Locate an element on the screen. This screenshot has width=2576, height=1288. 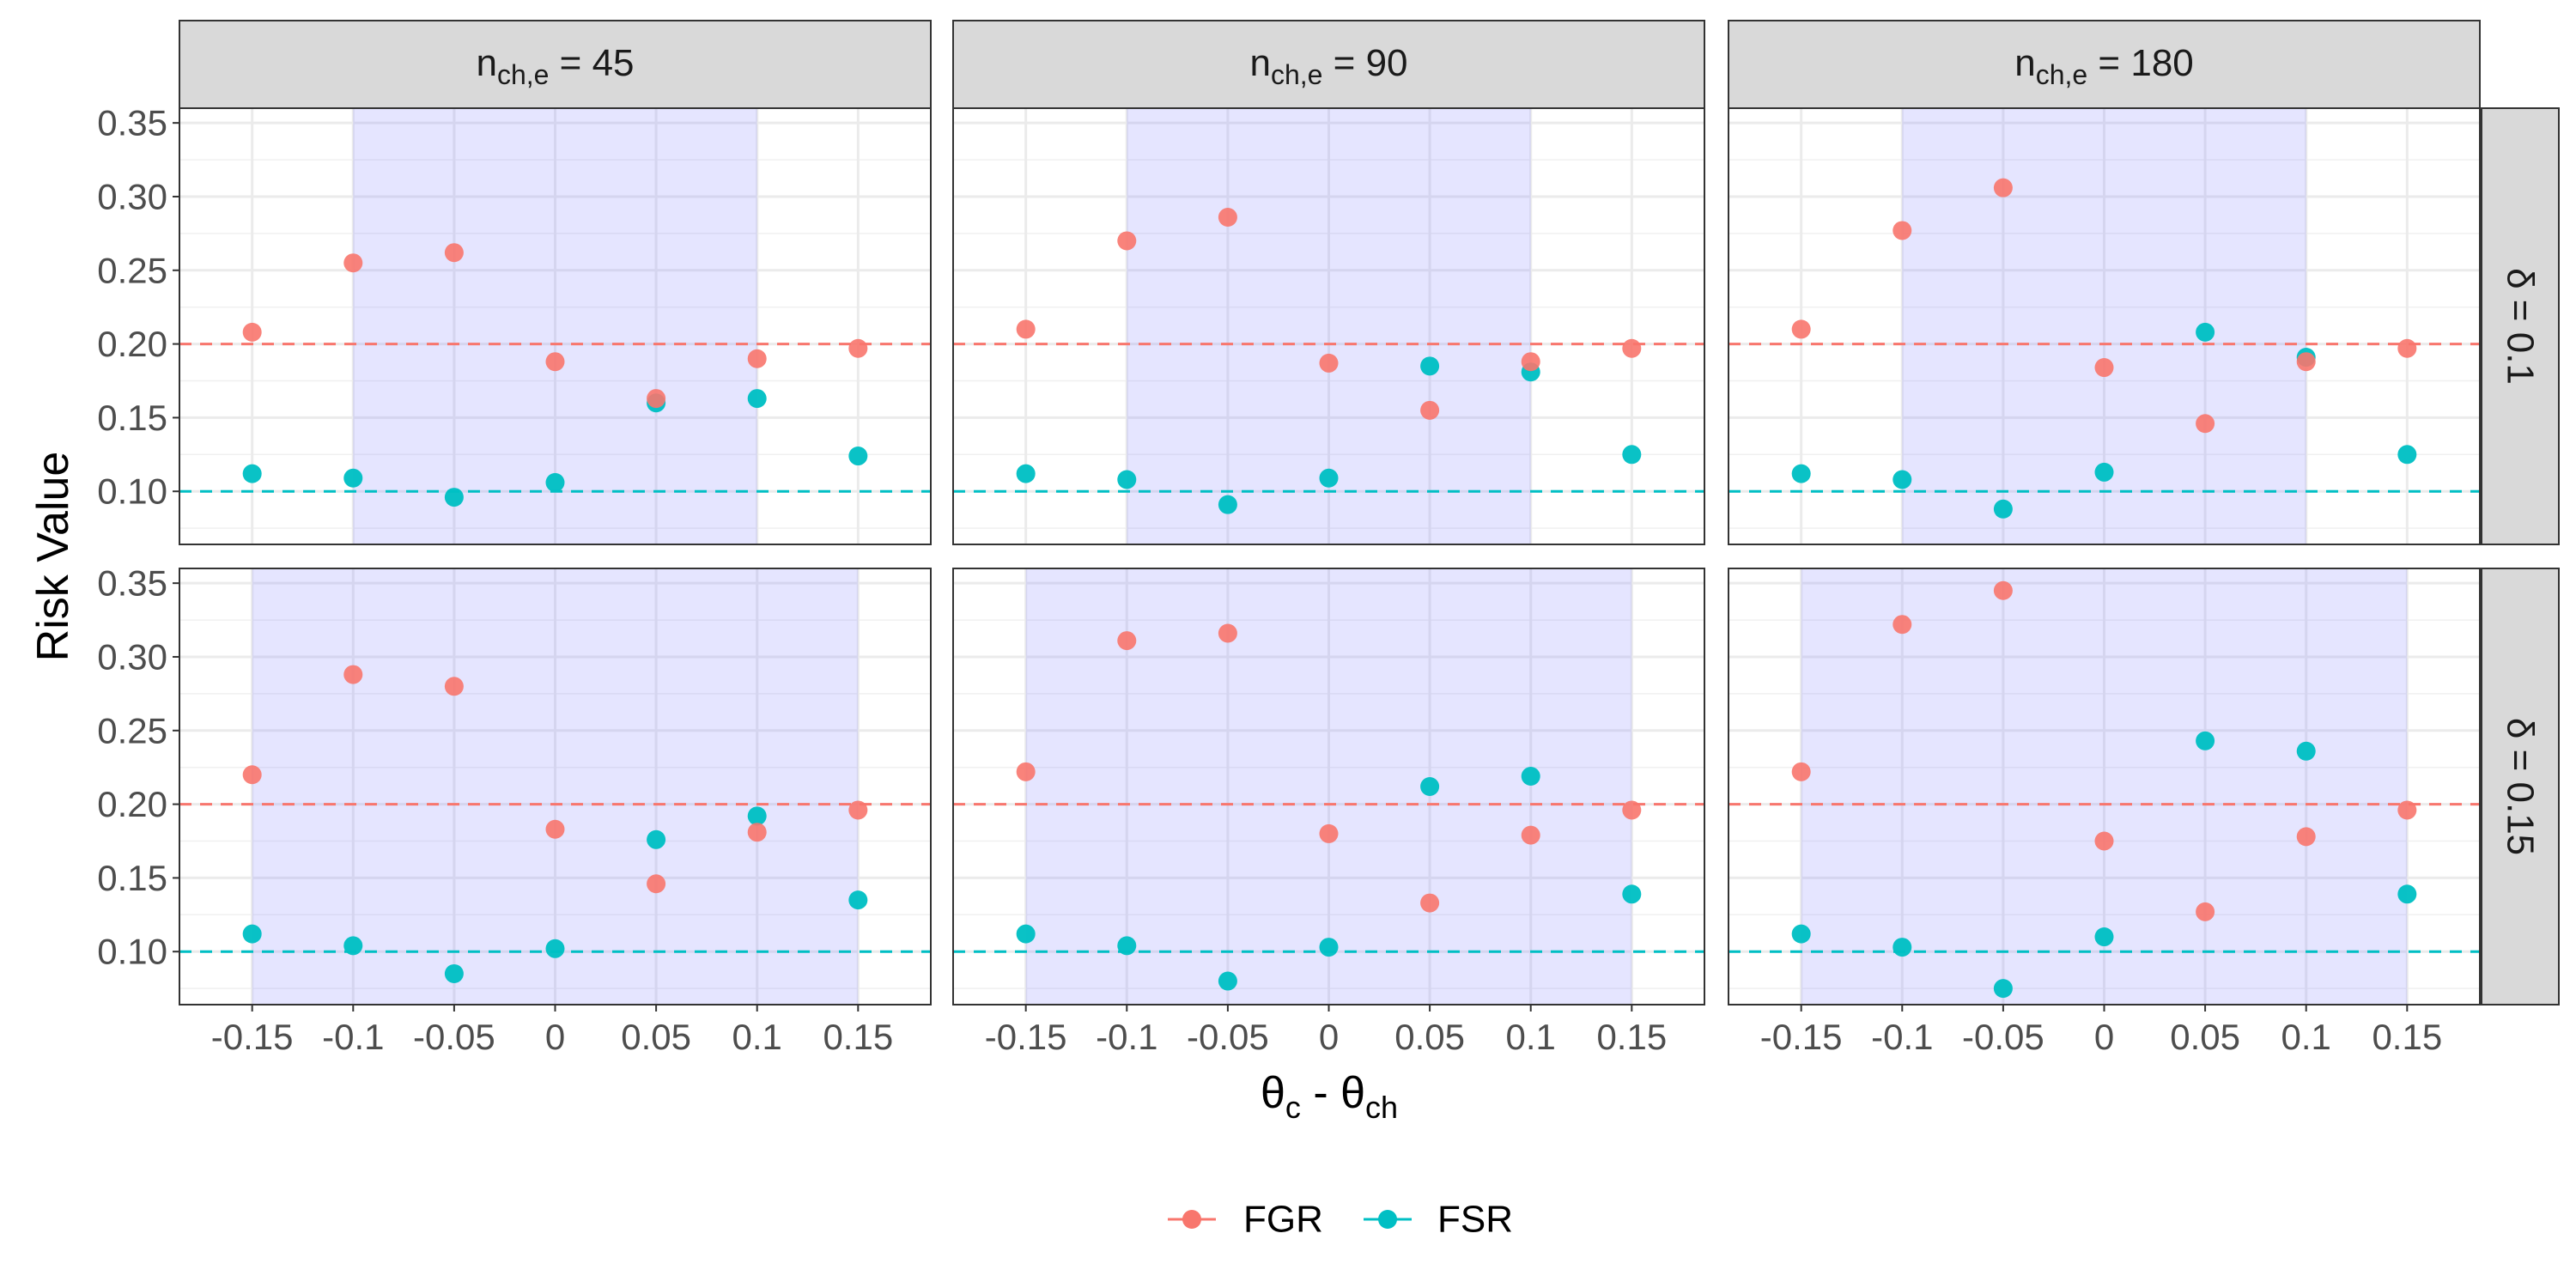
y-tick-label: 0.10 is located at coordinates (132, 492).